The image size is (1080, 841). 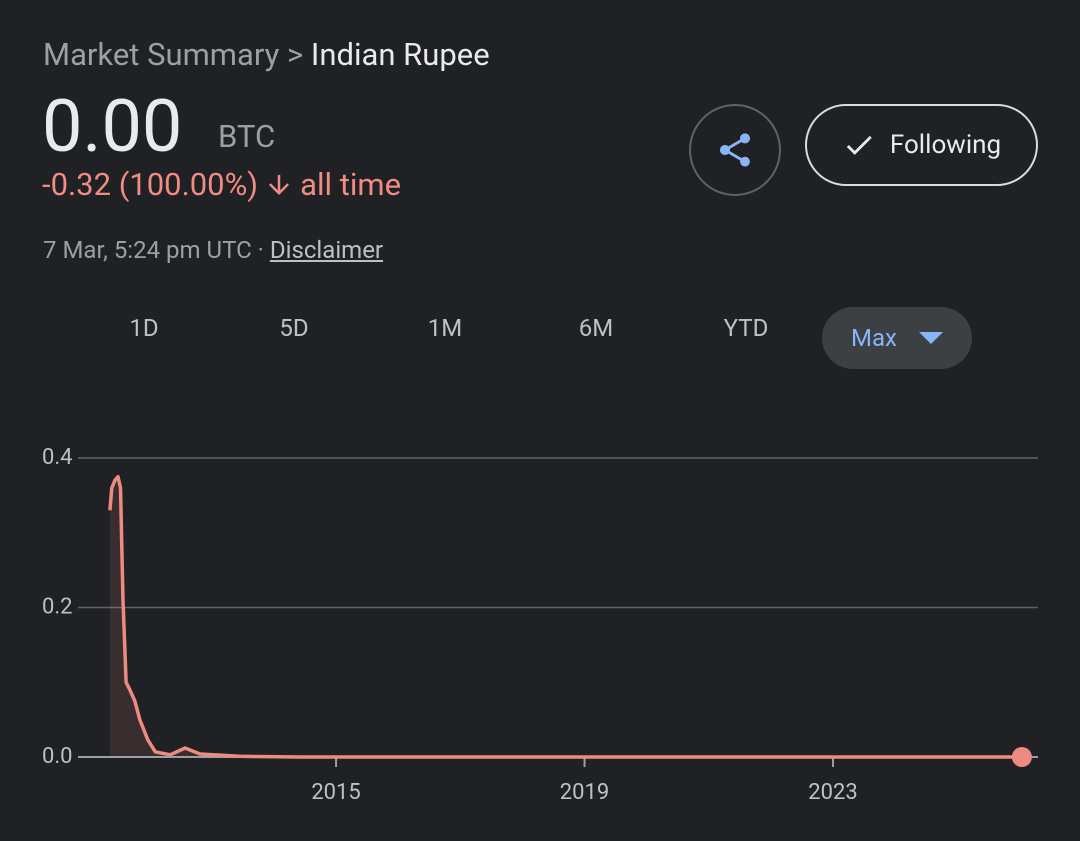 I want to click on dropdown-icon, so click(x=930, y=338).